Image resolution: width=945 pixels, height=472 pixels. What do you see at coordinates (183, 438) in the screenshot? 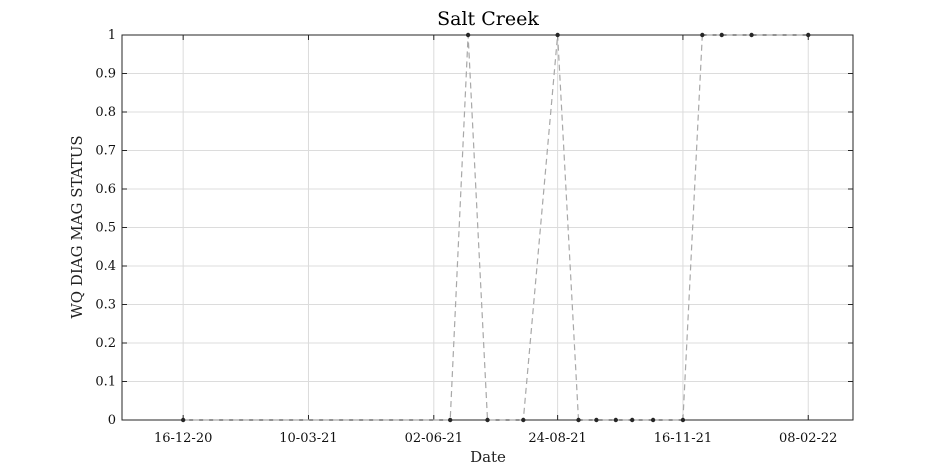
I see `x-tick-label: 16-12-20` at bounding box center [183, 438].